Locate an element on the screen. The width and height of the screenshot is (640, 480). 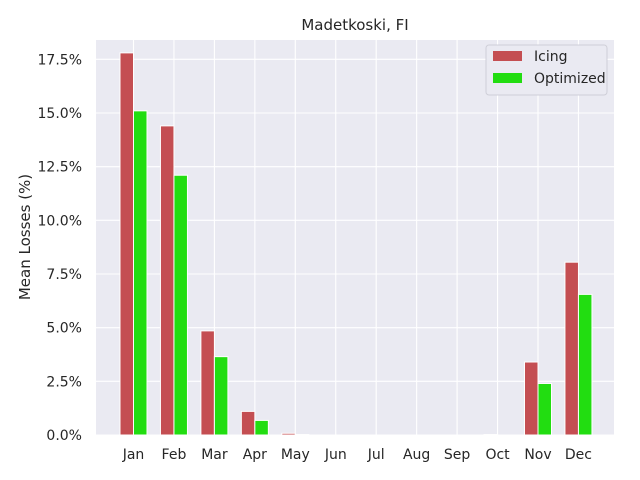
bar-optimized-mar is located at coordinates (221, 396).